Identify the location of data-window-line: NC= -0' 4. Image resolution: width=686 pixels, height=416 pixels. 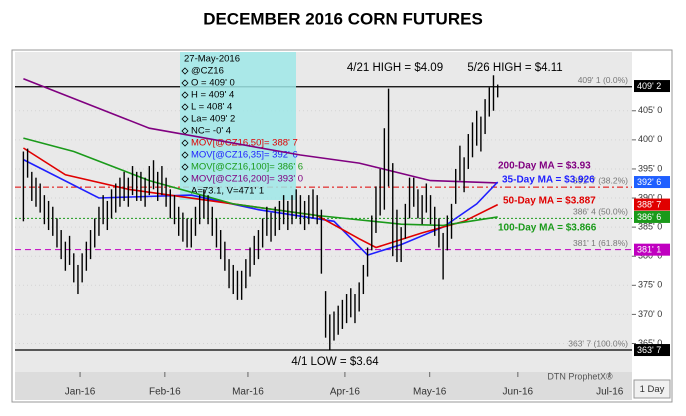
(211, 131).